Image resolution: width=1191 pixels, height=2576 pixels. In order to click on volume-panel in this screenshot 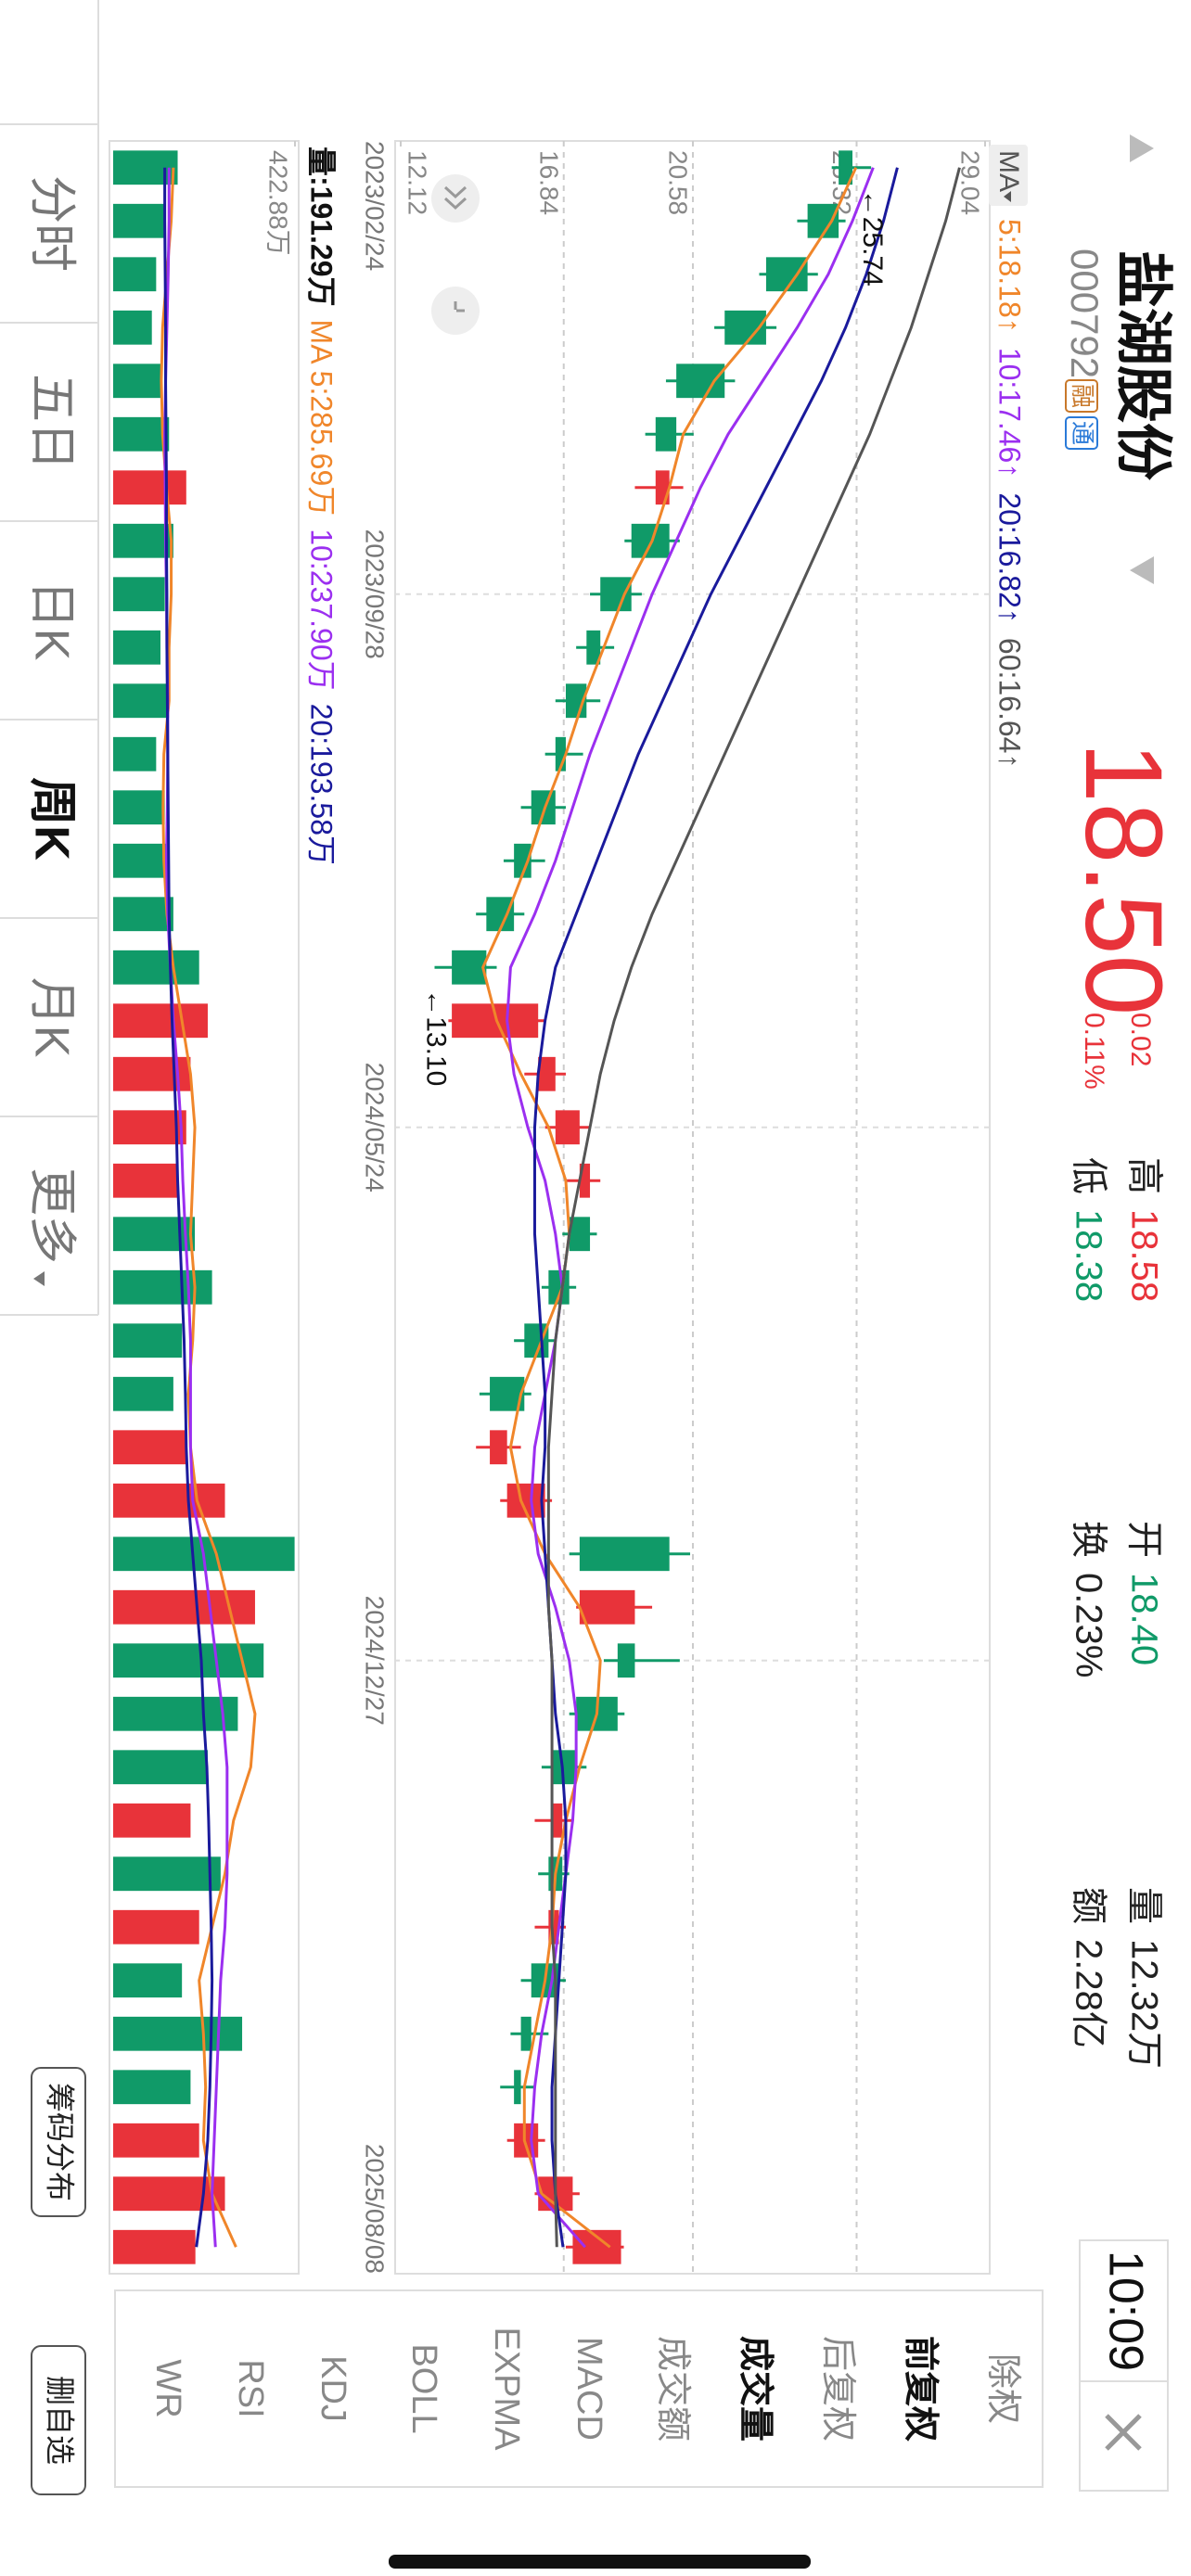, I will do `click(204, 1207)`.